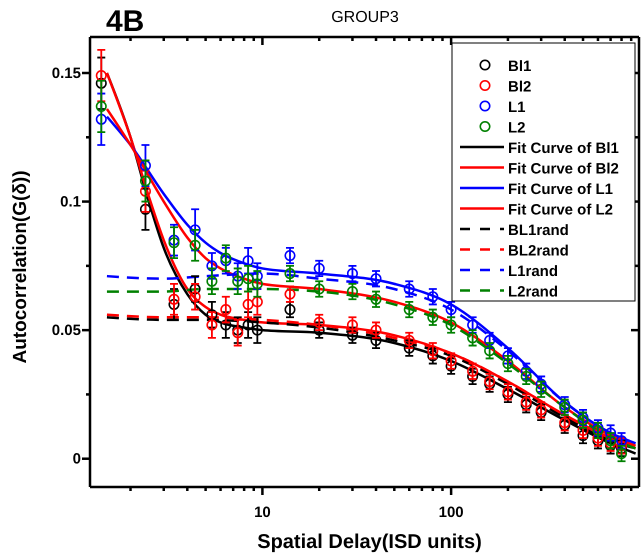 Image resolution: width=641 pixels, height=559 pixels. What do you see at coordinates (561, 210) in the screenshot?
I see `legend-label: Fit Curve of L2` at bounding box center [561, 210].